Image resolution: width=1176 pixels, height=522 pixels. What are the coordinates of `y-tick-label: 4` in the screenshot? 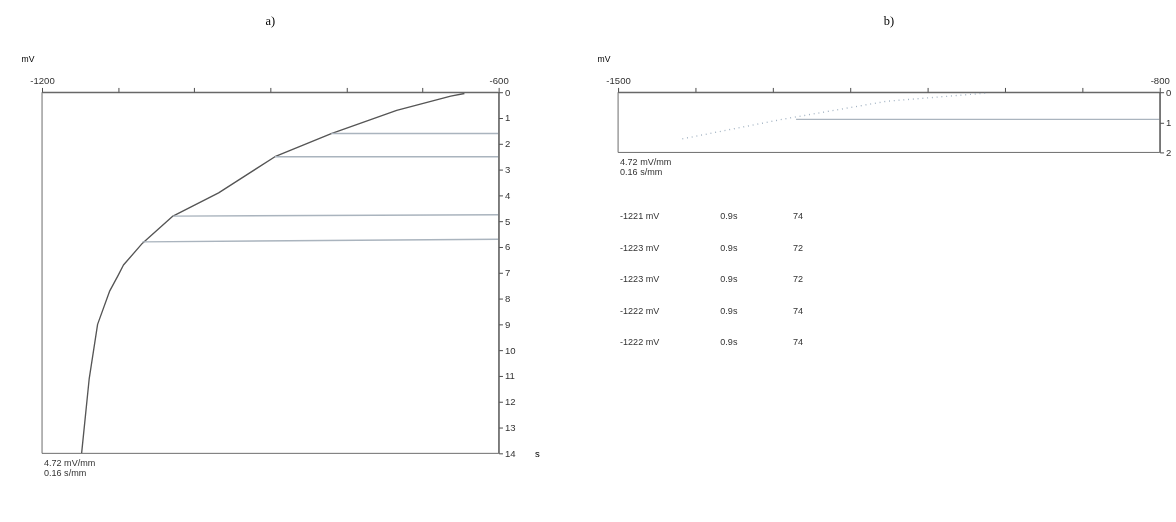 It's located at (507, 195).